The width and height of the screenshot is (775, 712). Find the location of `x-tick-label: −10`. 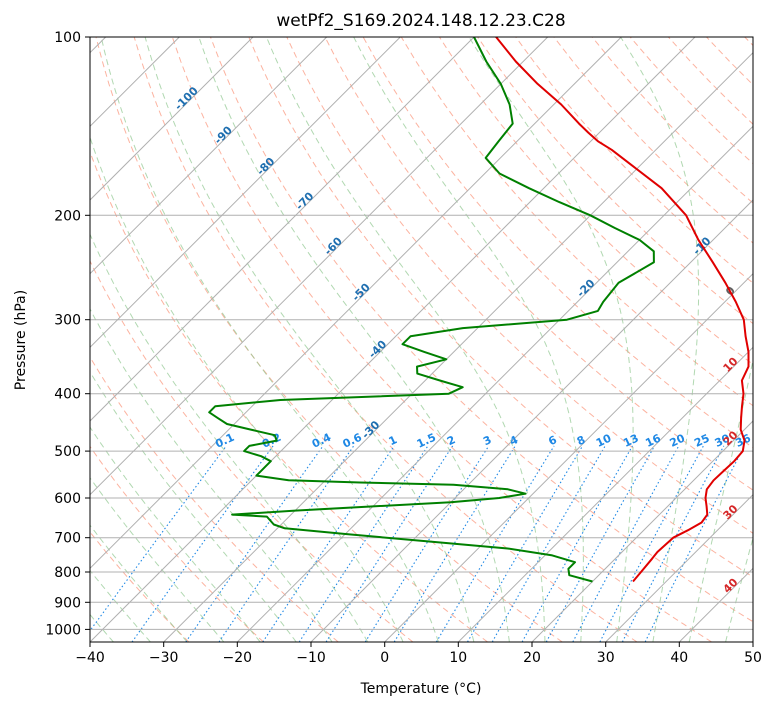

x-tick-label: −10 is located at coordinates (311, 658).